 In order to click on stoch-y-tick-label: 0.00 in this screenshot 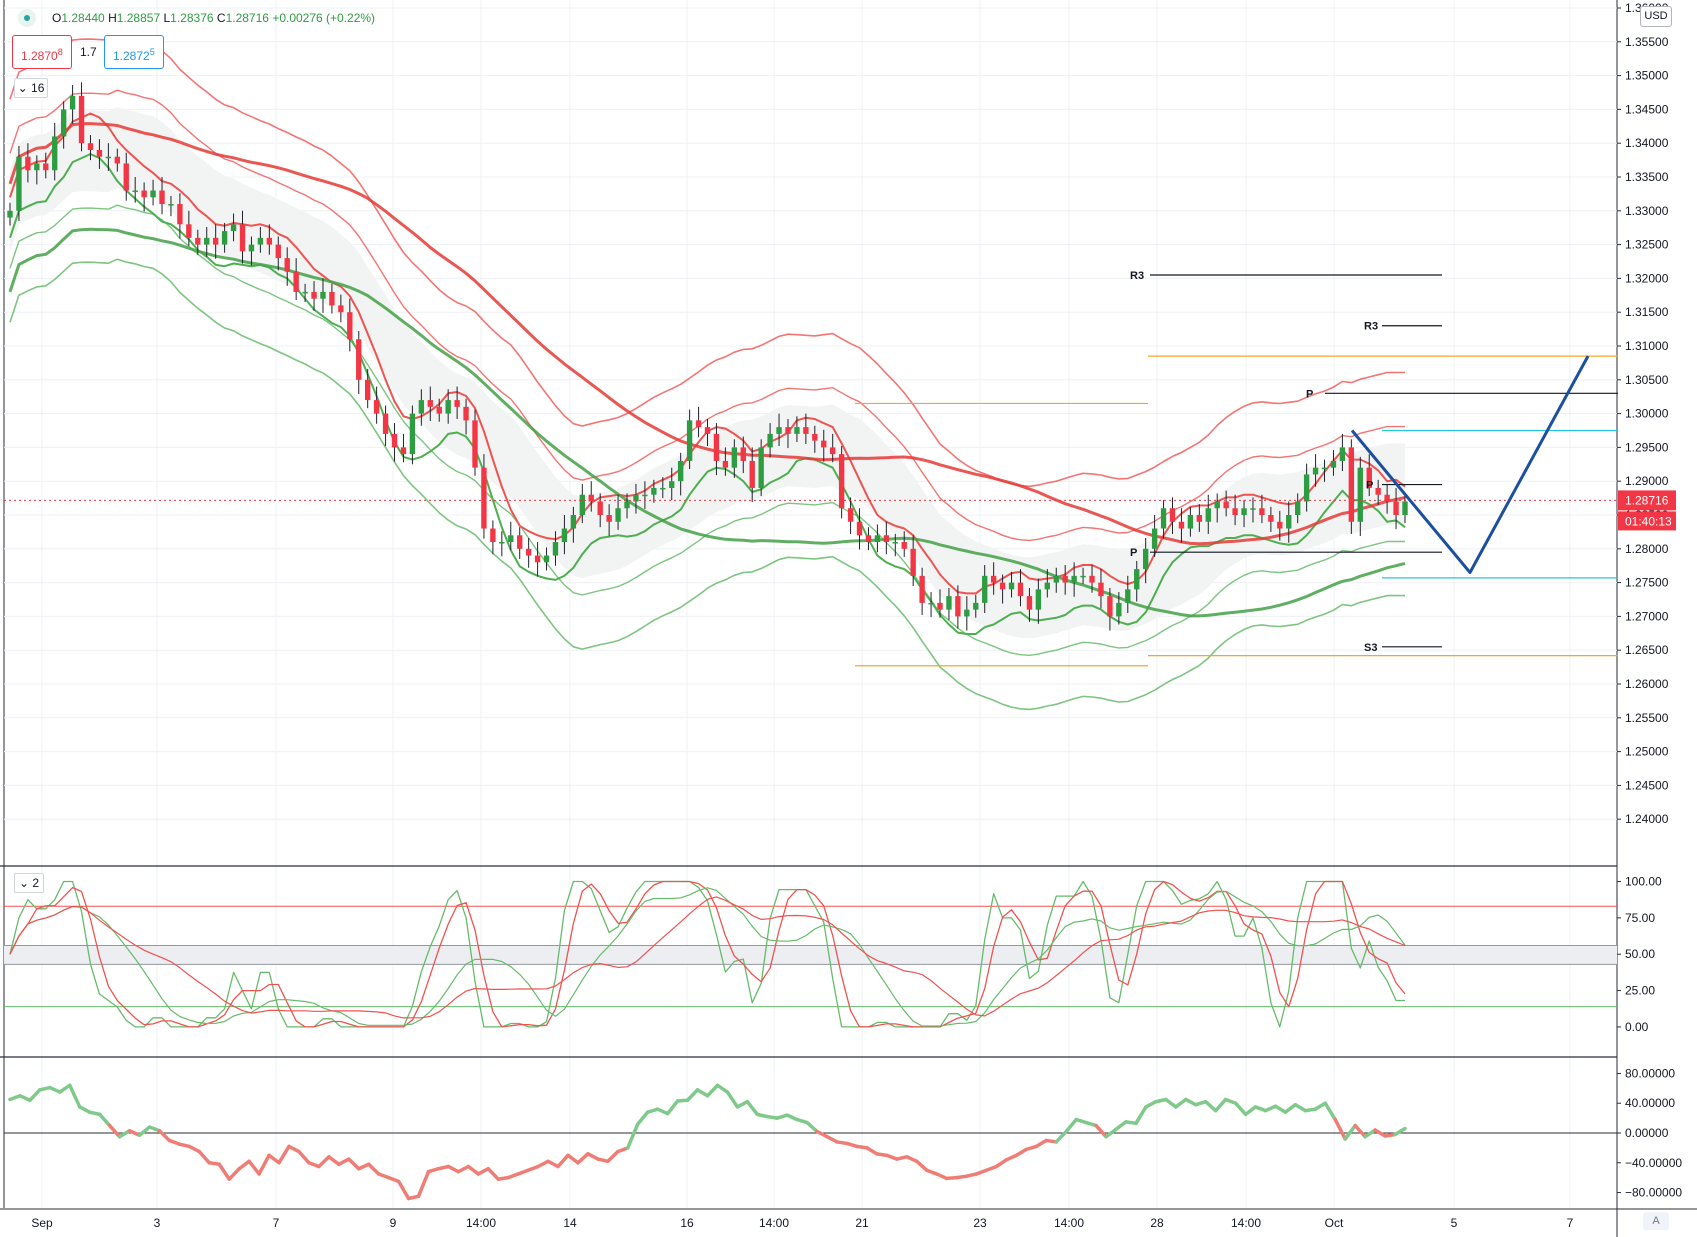, I will do `click(1637, 1027)`.